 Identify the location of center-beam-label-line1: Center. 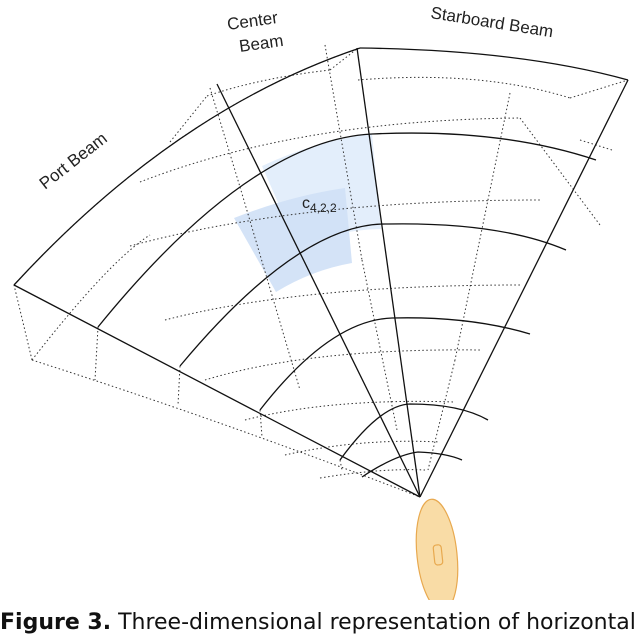
(253, 21).